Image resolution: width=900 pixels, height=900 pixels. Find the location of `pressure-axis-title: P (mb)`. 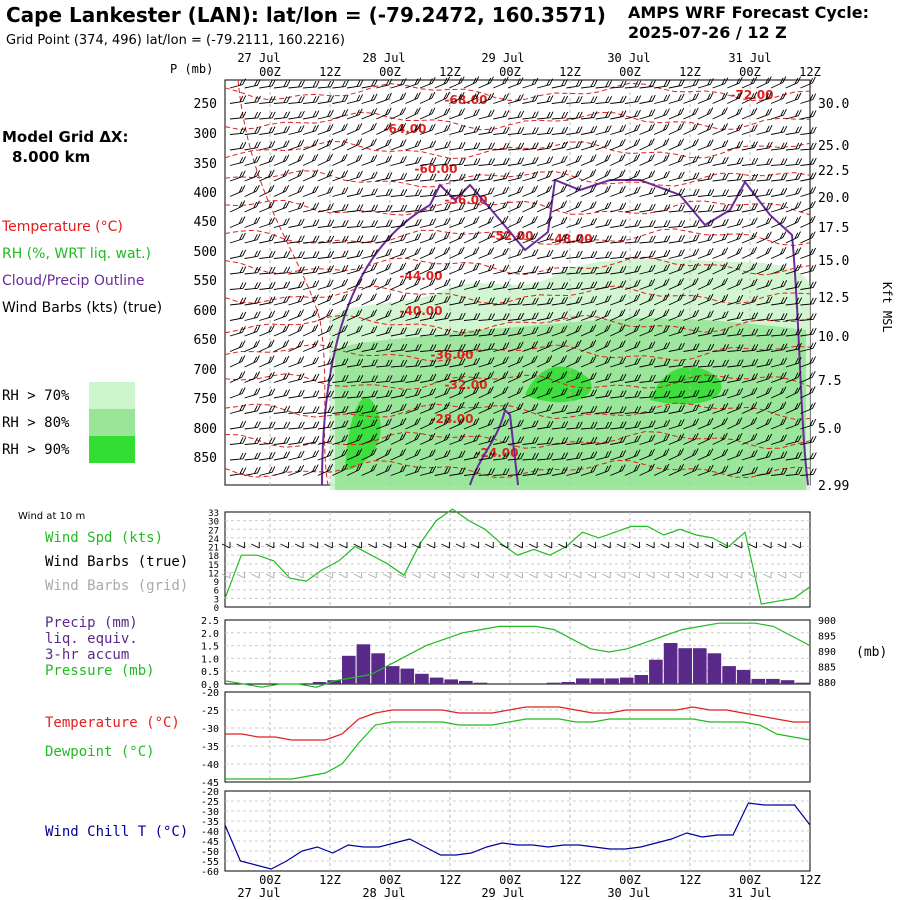

pressure-axis-title: P (mb) is located at coordinates (191, 69).